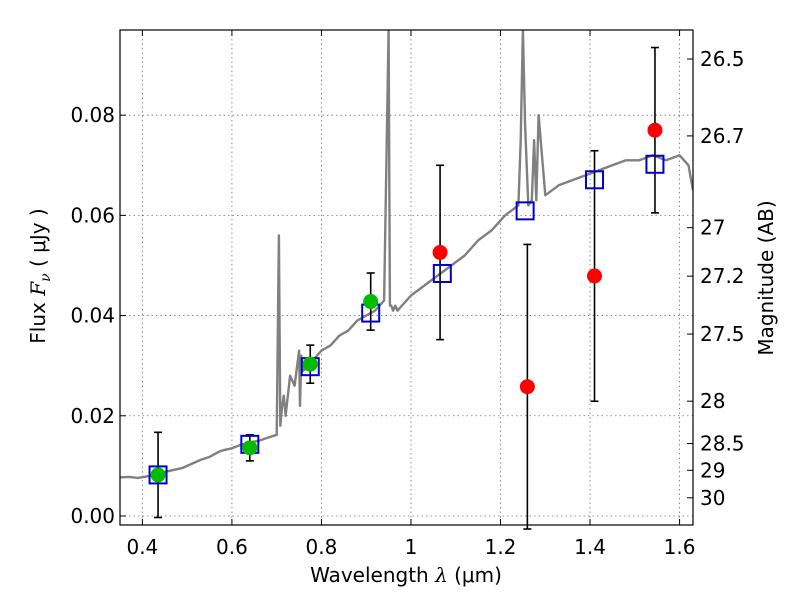 The image size is (800, 600). What do you see at coordinates (322, 547) in the screenshot?
I see `x-tick-label: 0.8` at bounding box center [322, 547].